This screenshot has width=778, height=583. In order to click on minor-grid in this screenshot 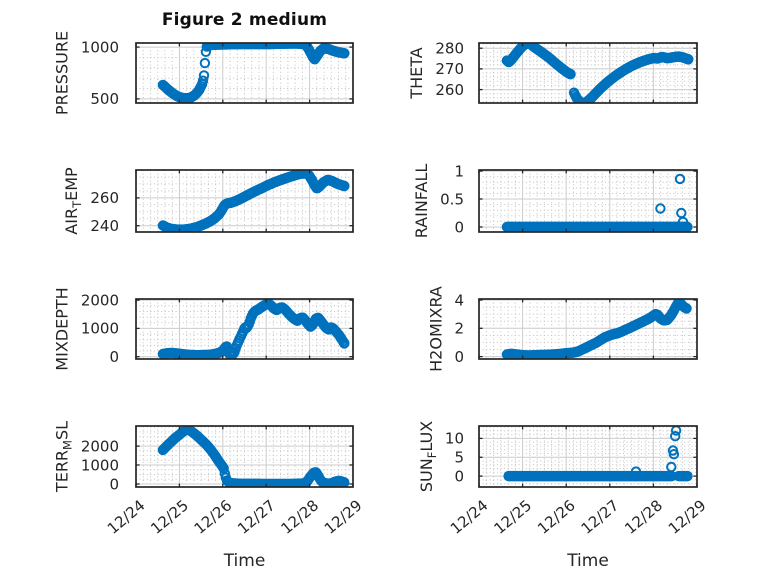, I will do `click(588, 201)`.